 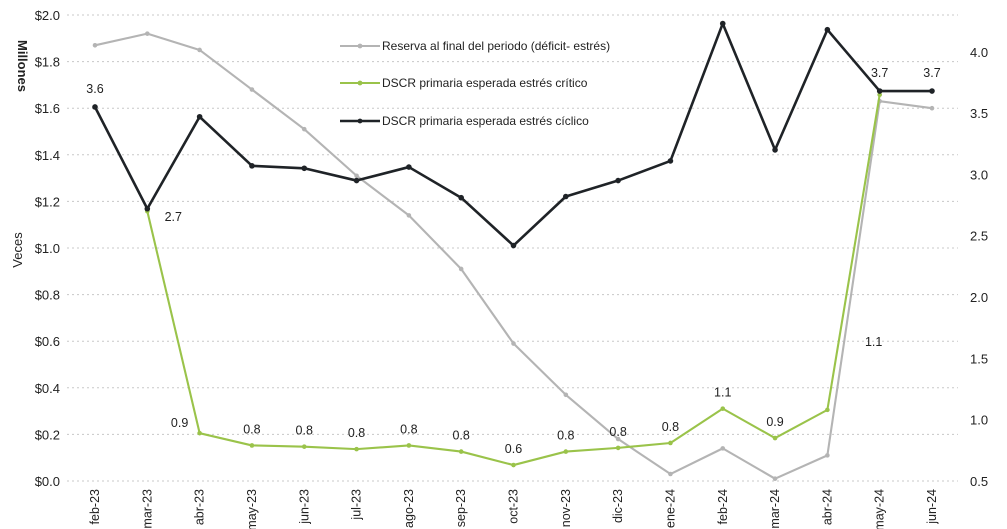 What do you see at coordinates (722, 393) in the screenshot?
I see `data-label: 1.1` at bounding box center [722, 393].